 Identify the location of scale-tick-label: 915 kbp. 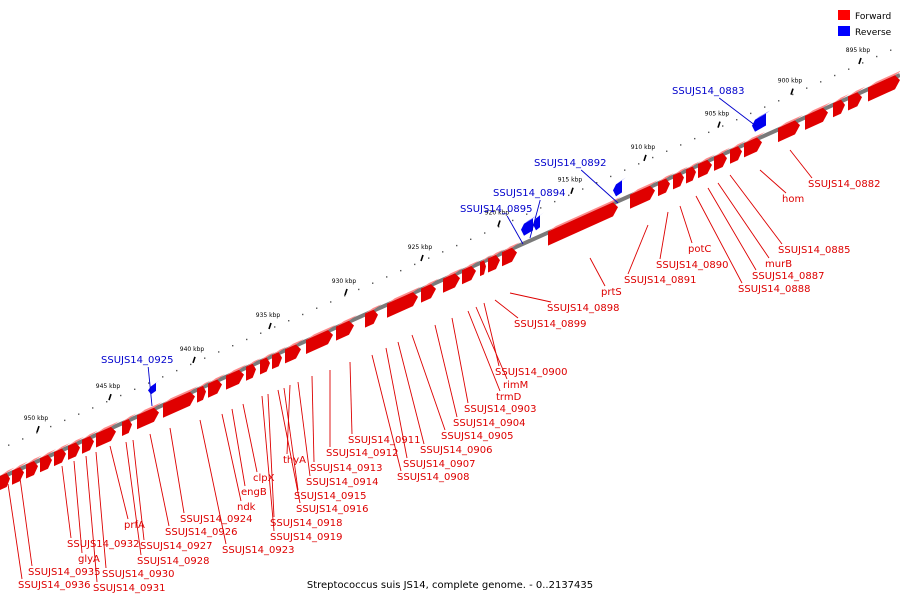
(570, 180).